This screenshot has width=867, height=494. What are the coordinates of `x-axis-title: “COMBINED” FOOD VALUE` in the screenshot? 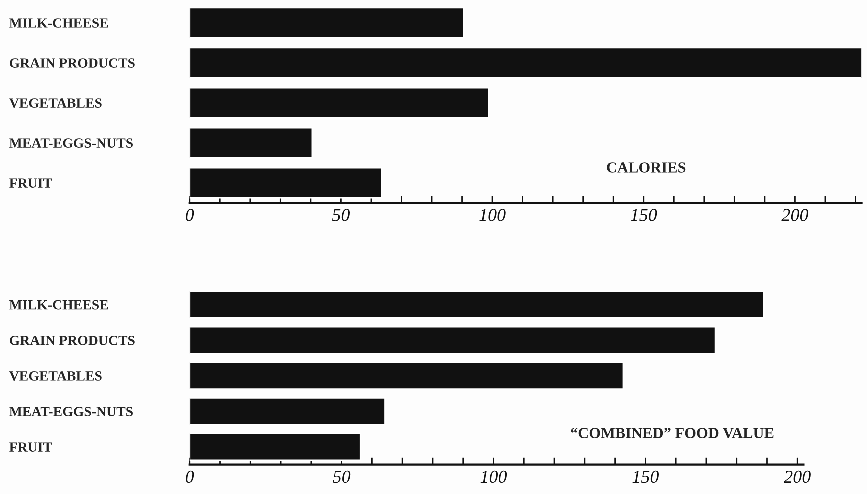 It's located at (672, 433).